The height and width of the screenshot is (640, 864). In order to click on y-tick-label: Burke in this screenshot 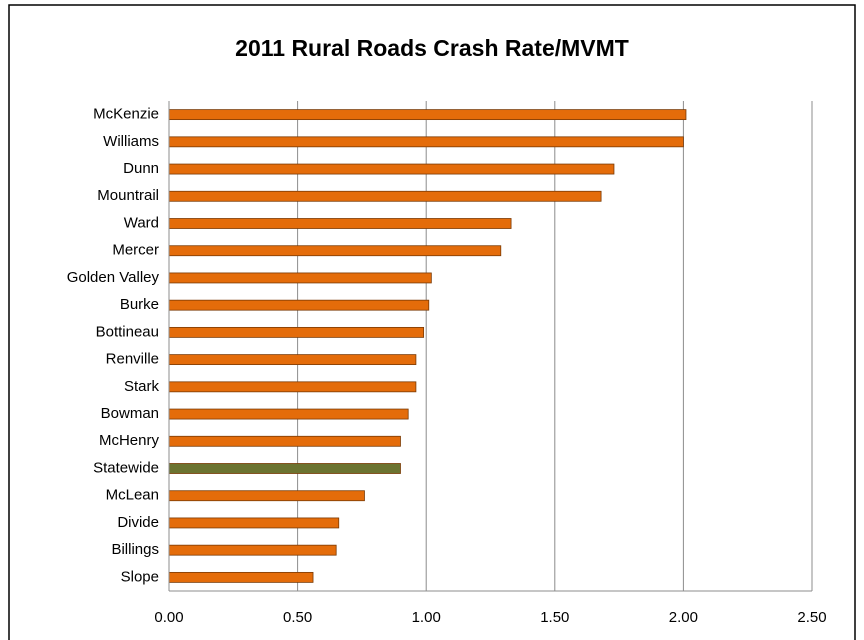, I will do `click(139, 304)`.